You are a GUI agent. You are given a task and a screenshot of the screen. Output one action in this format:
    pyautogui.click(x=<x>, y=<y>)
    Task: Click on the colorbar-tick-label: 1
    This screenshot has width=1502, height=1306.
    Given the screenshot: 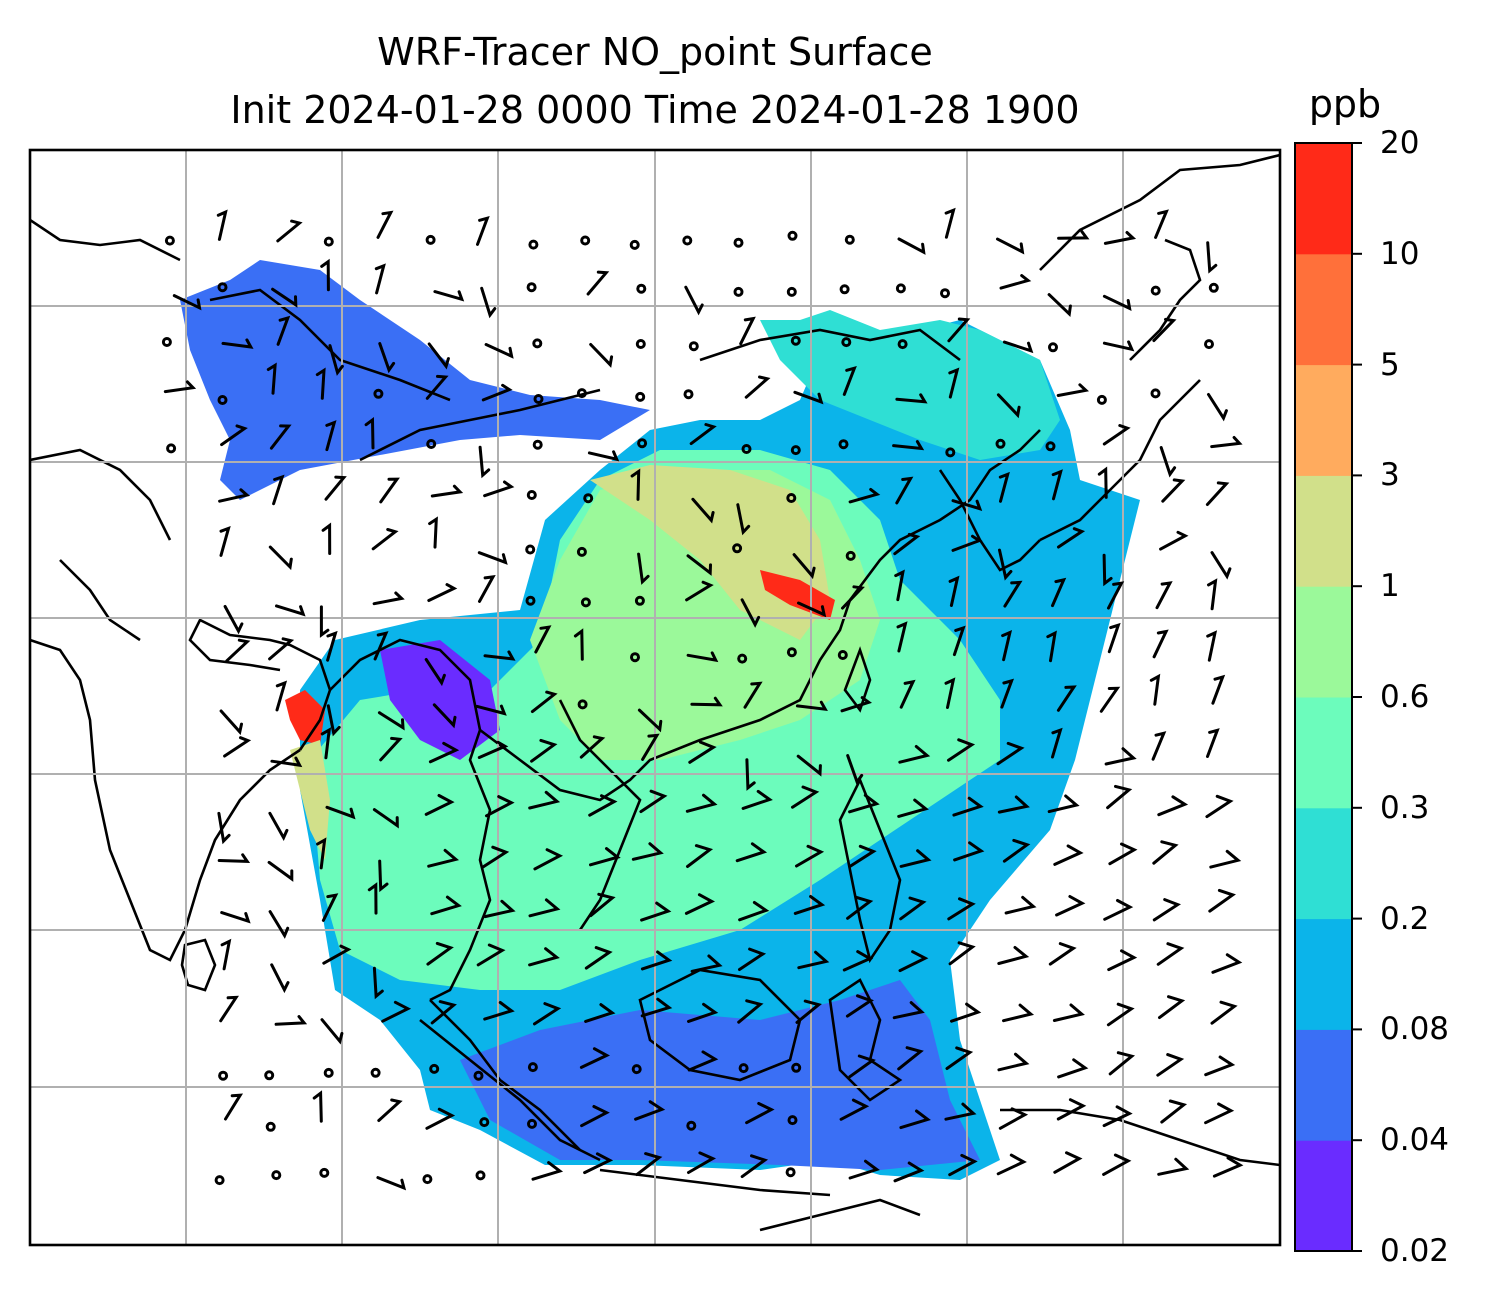 What is the action you would take?
    pyautogui.click(x=1390, y=586)
    